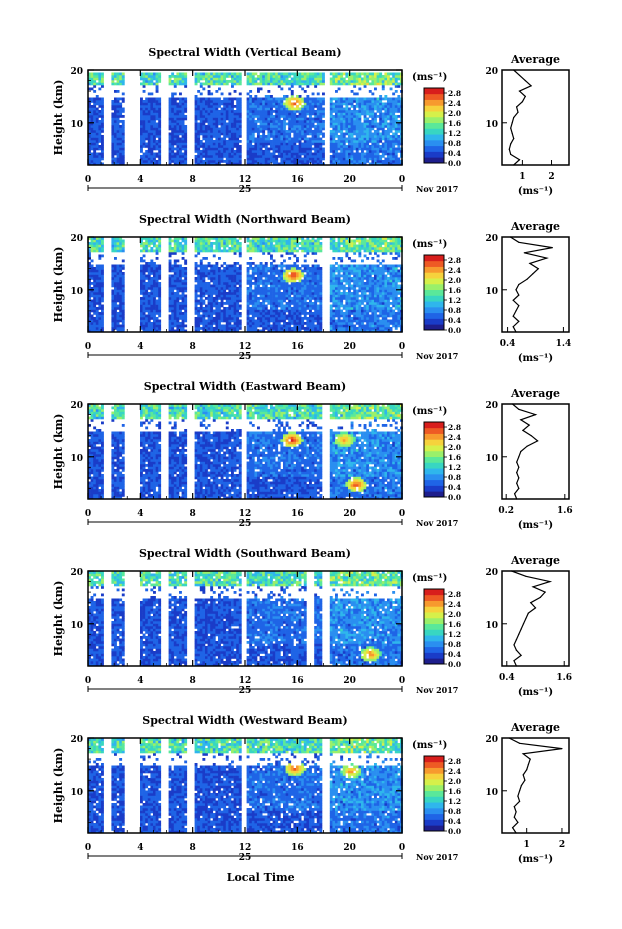  I want to click on colorbar-swatch, so click(434, 120).